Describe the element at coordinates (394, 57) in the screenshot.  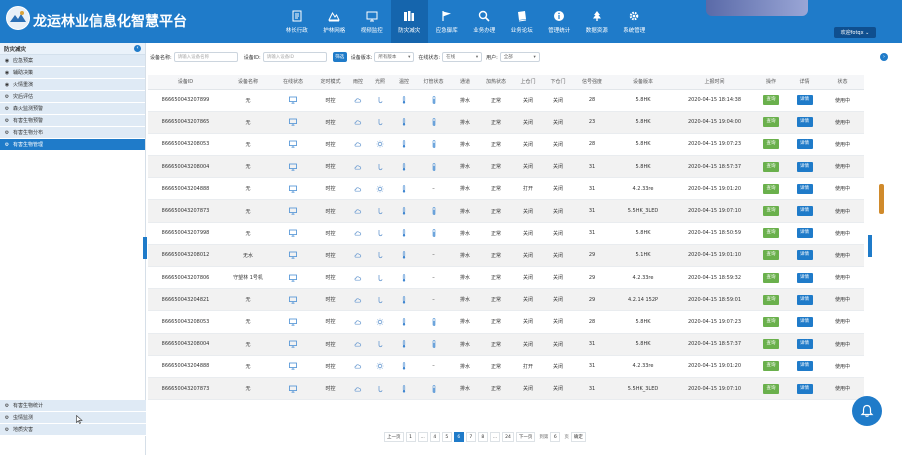
I see `version-select: 所有版本 ▾` at that location.